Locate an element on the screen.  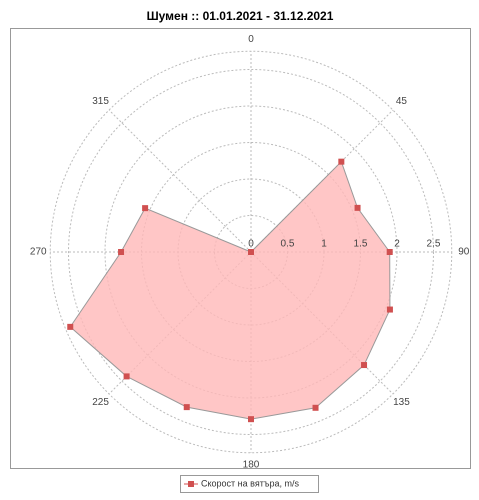
angle-tick-label: 135 is located at coordinates (401, 402).